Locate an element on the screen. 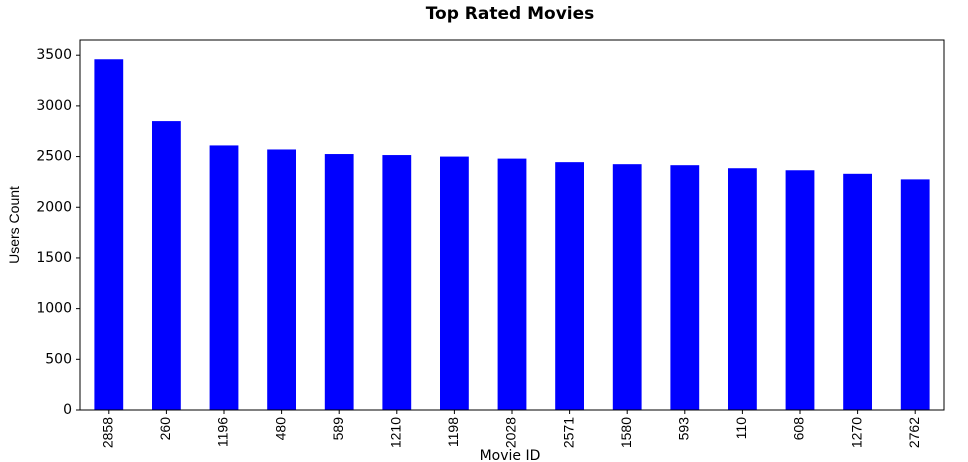  chart-title: Top Rated Movies is located at coordinates (510, 14).